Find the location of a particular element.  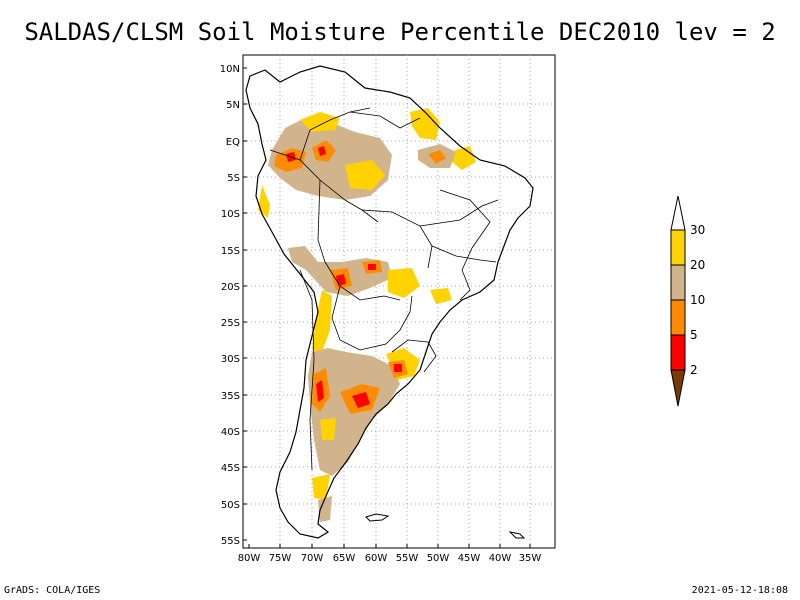

colorbar-label: 30 is located at coordinates (697, 230).